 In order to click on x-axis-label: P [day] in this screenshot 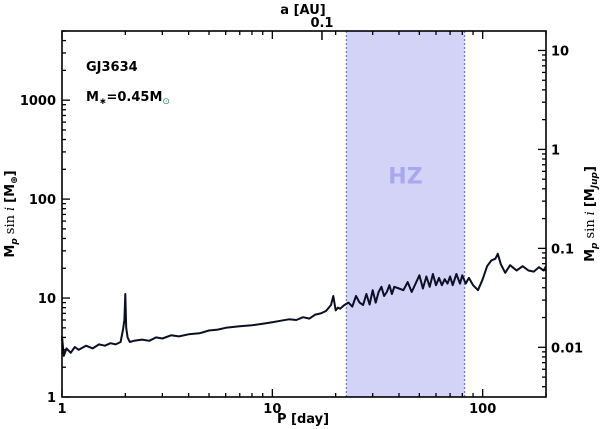, I will do `click(303, 419)`.